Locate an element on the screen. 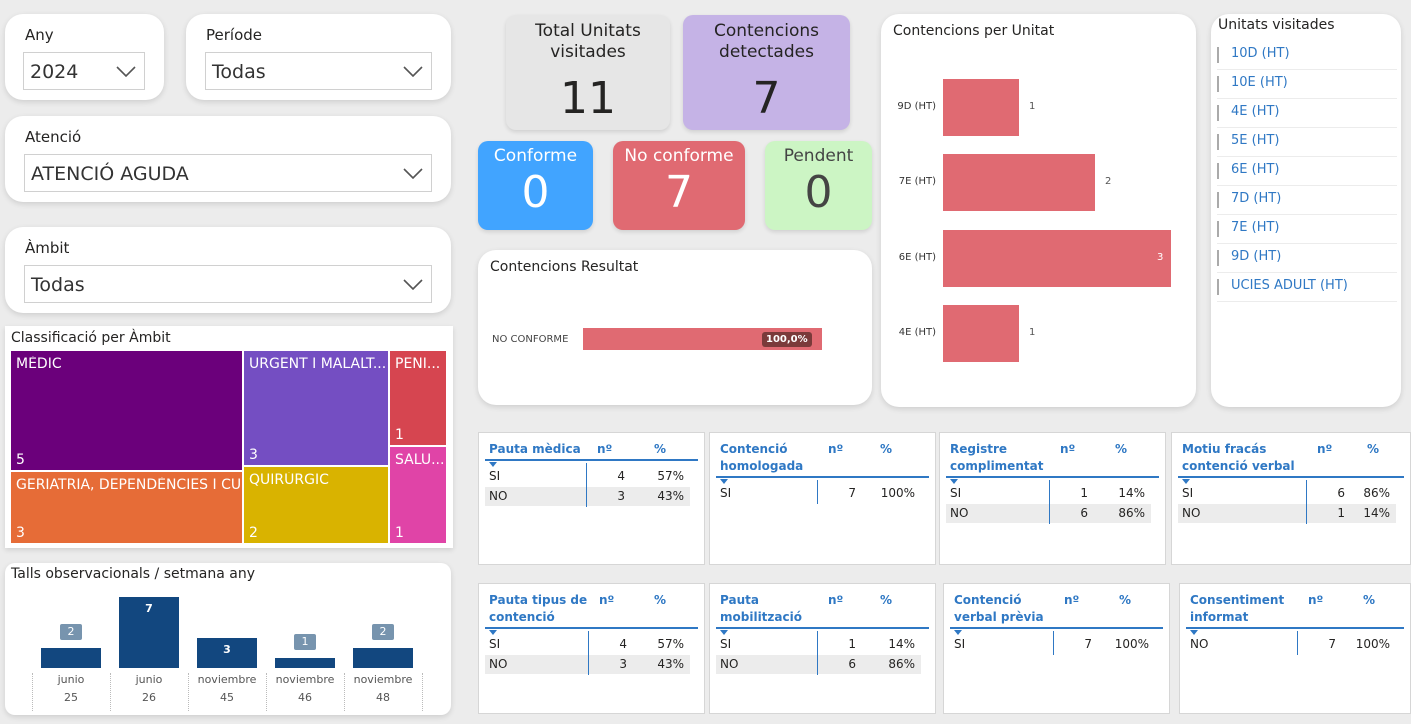 Image resolution: width=1411 pixels, height=724 pixels. ambit-dropdown: Todas is located at coordinates (228, 284).